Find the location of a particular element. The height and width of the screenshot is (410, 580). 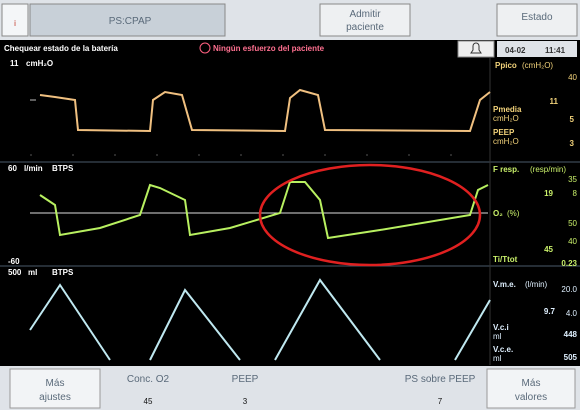

measure-value: 19 is located at coordinates (548, 193).